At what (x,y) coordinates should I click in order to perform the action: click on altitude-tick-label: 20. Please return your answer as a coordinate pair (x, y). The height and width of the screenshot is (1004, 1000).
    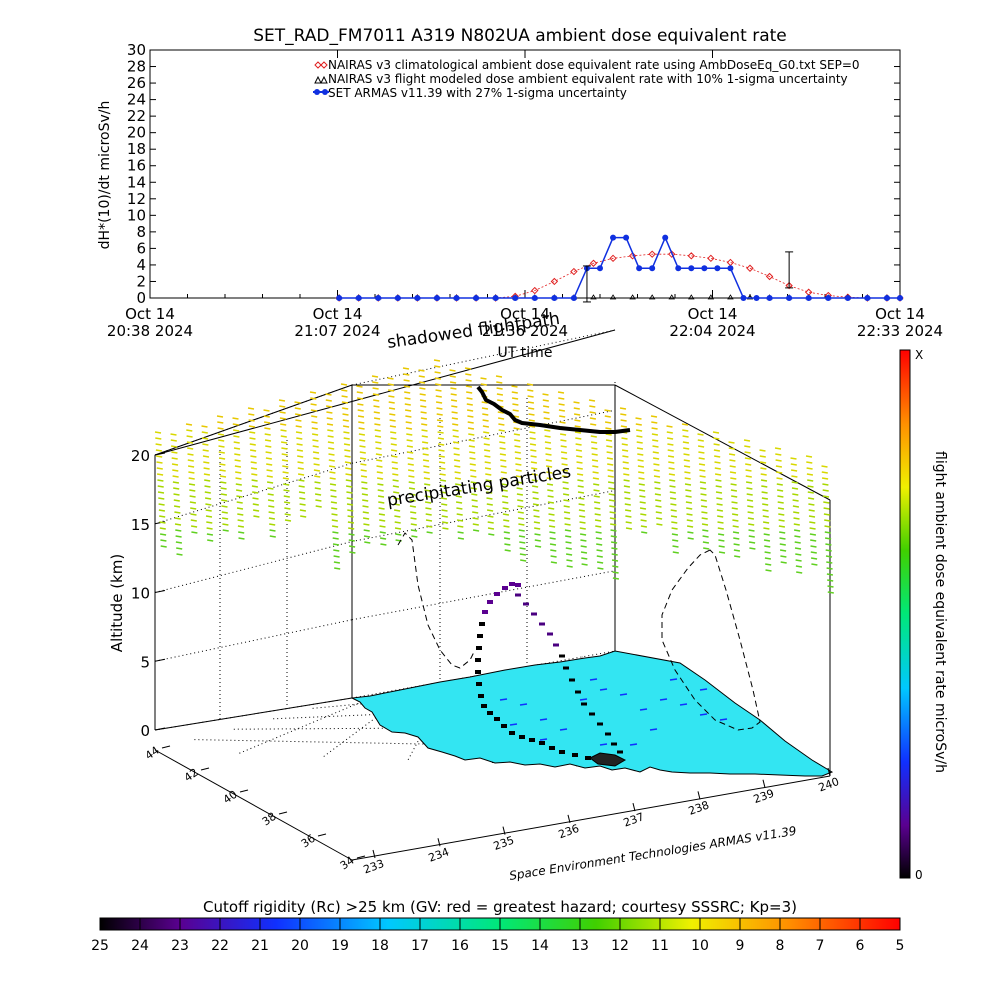
    Looking at the image, I should click on (140, 456).